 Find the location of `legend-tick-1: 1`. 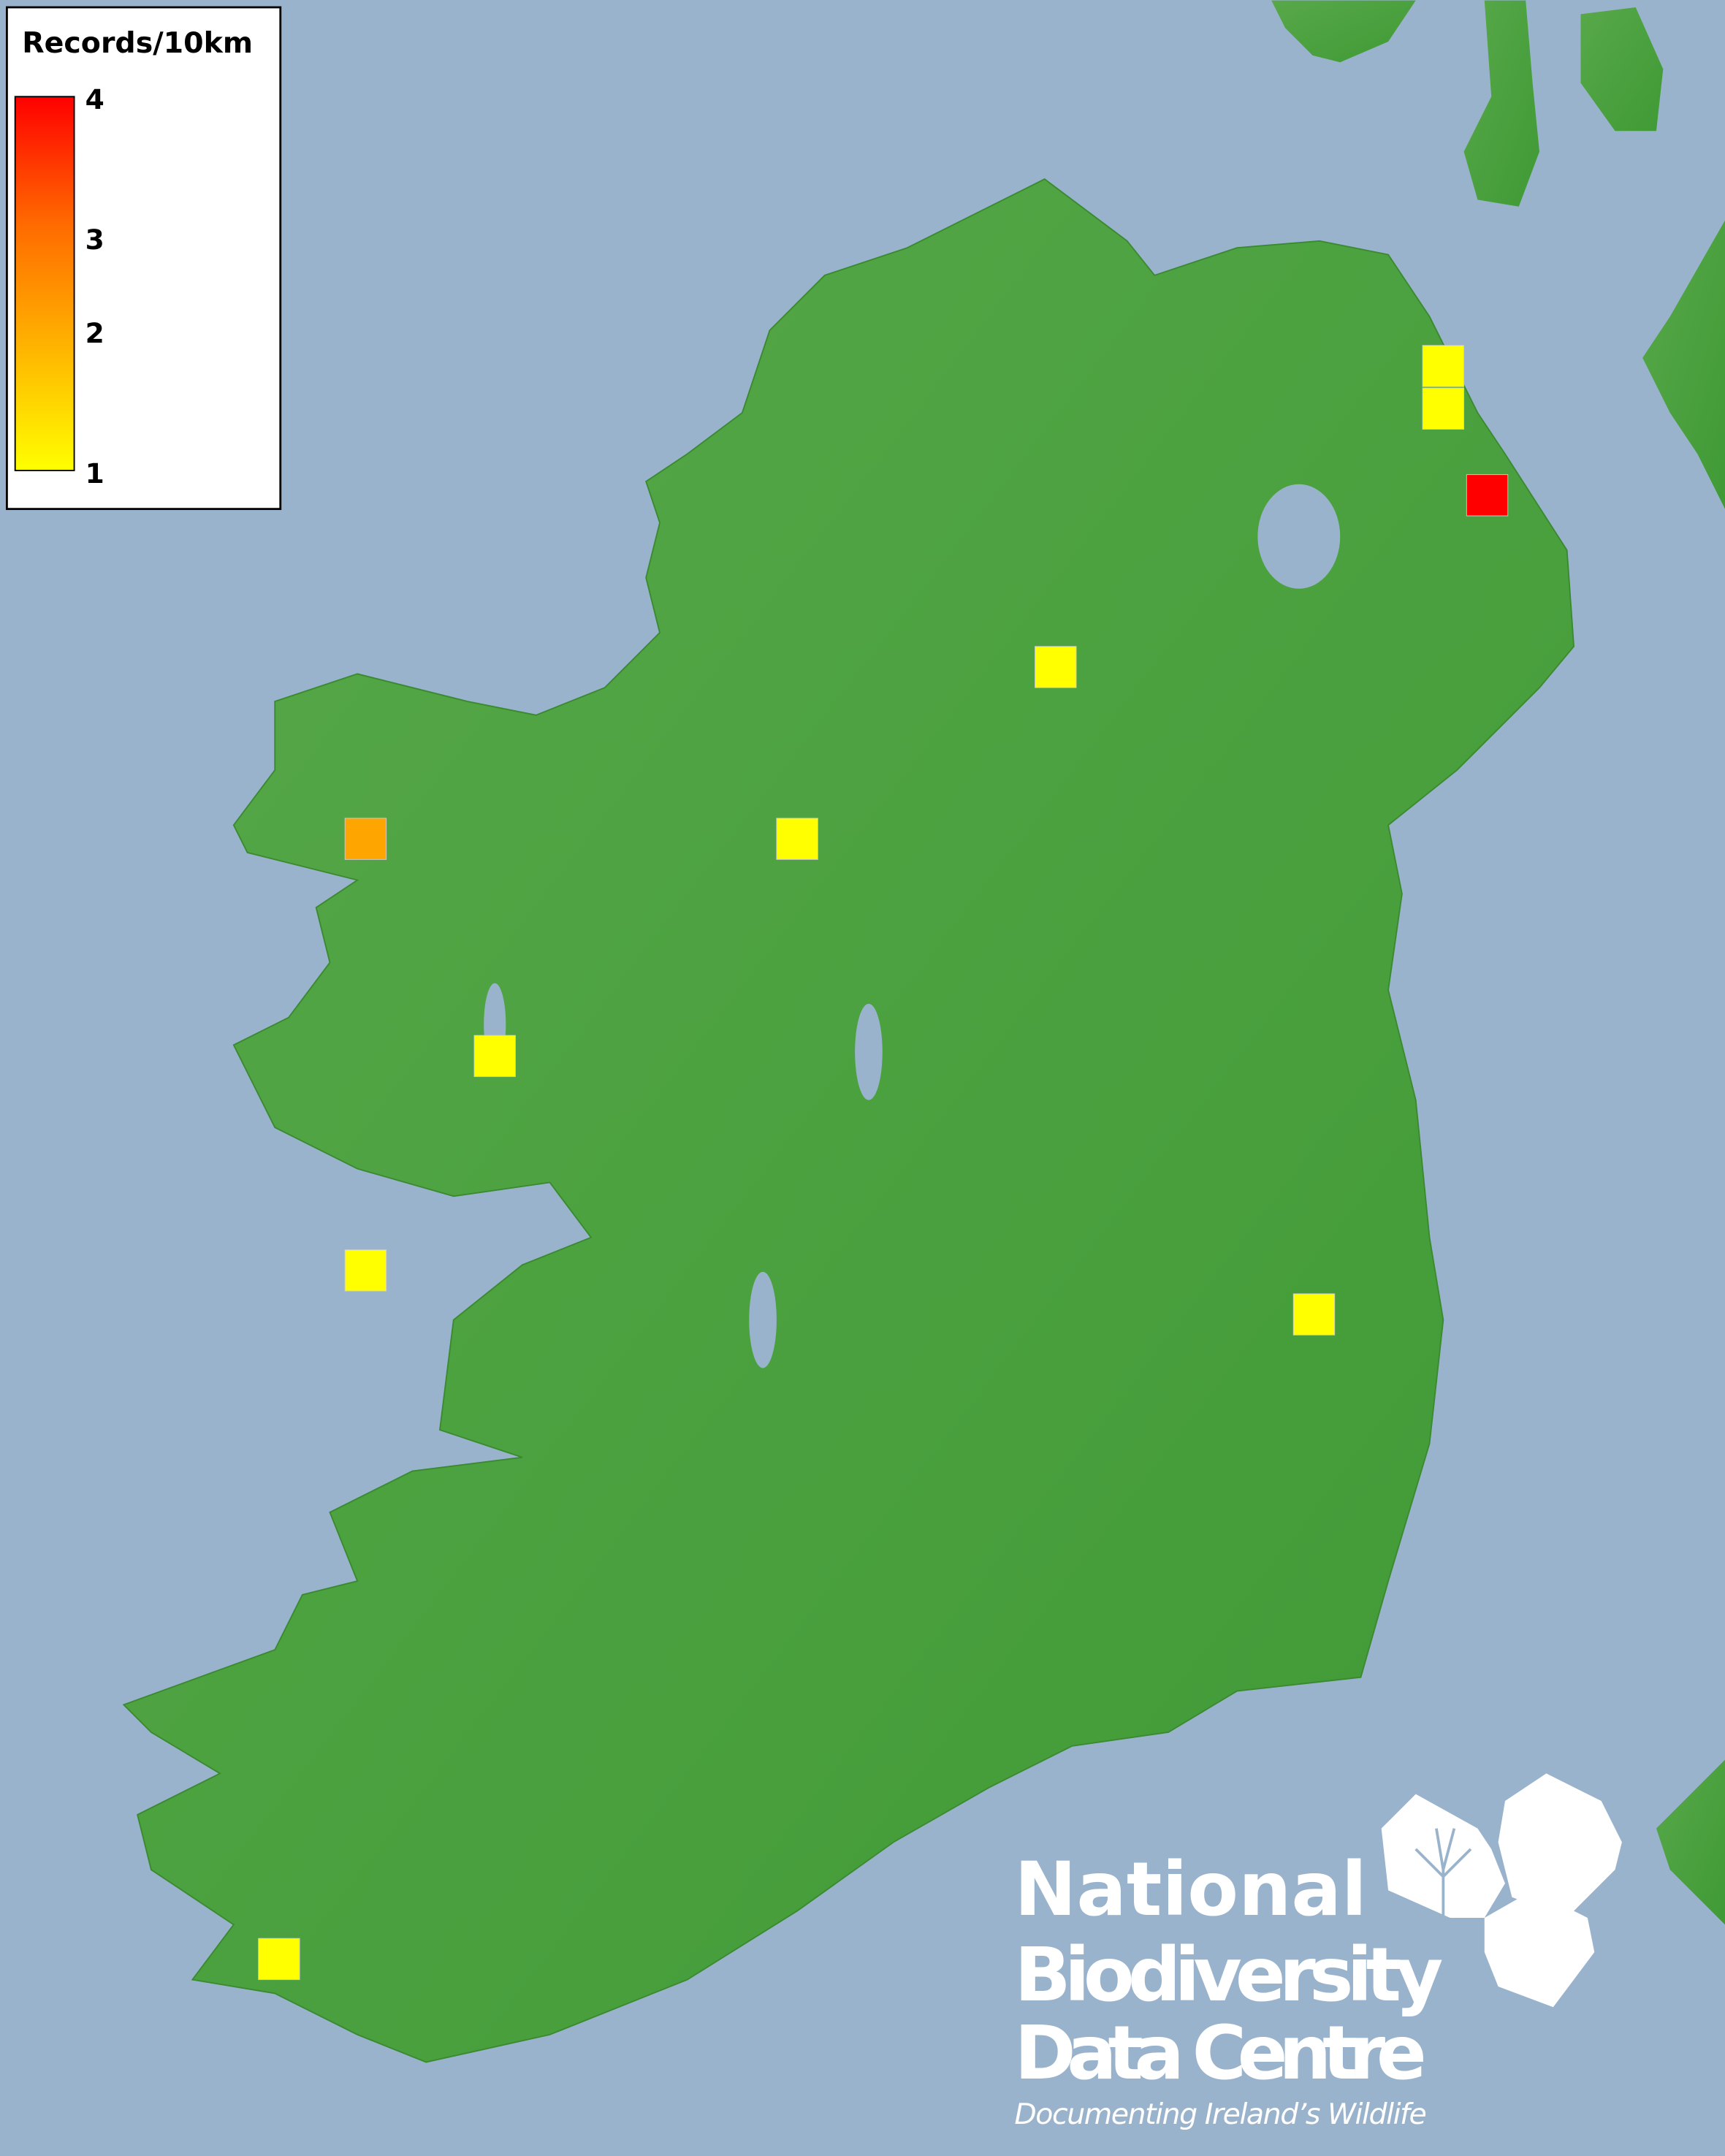

legend-tick-1: 1 is located at coordinates (94, 473).